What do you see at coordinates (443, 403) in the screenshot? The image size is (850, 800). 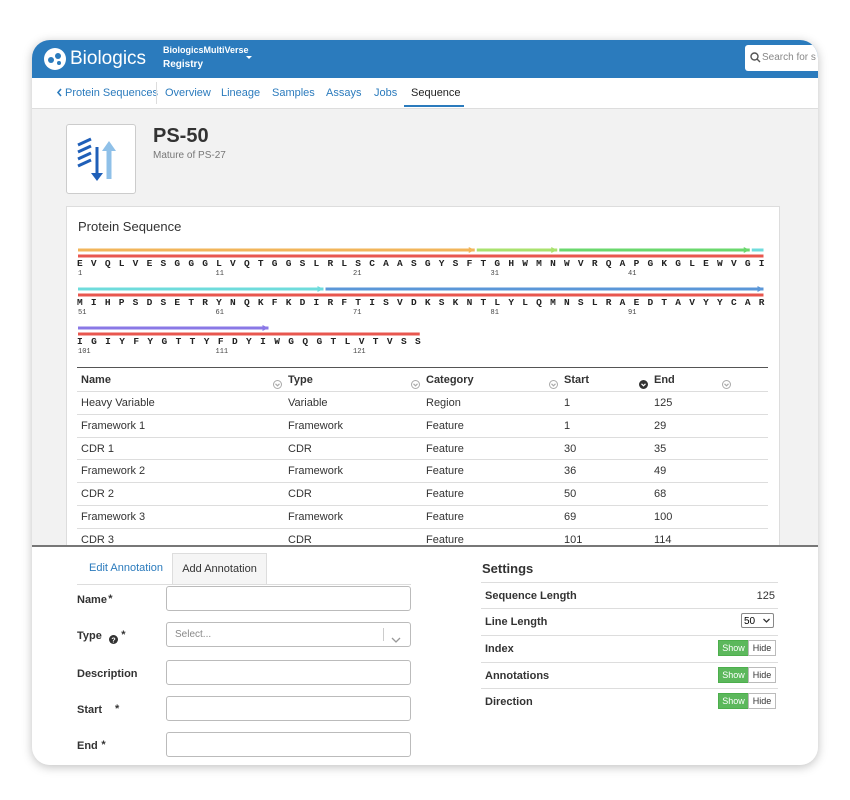 I see `table-cell: Region` at bounding box center [443, 403].